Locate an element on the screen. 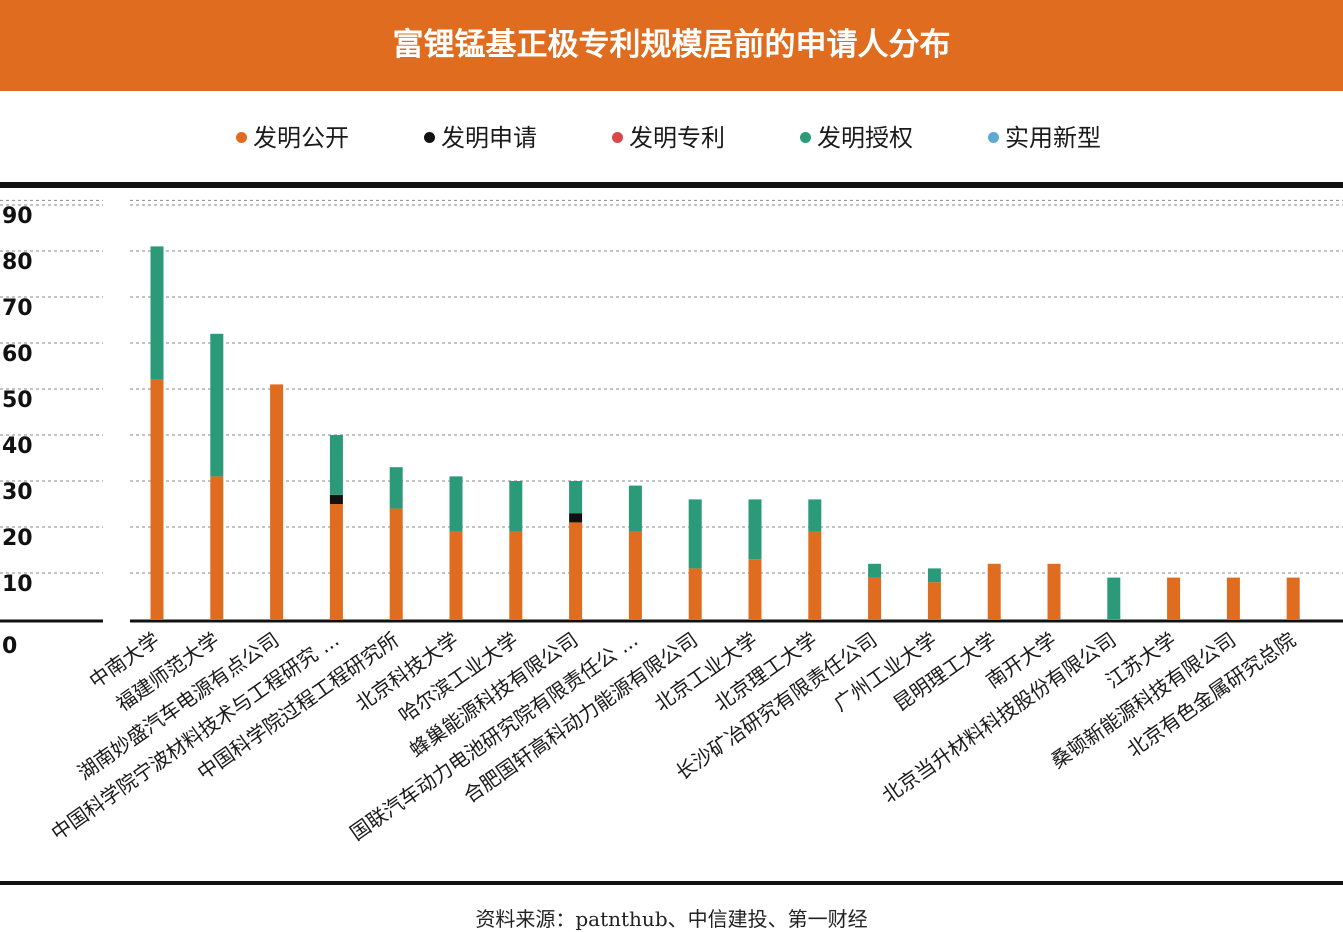  source-note: 资料来源：patnthub、中信建投、第一财经 is located at coordinates (671, 919).